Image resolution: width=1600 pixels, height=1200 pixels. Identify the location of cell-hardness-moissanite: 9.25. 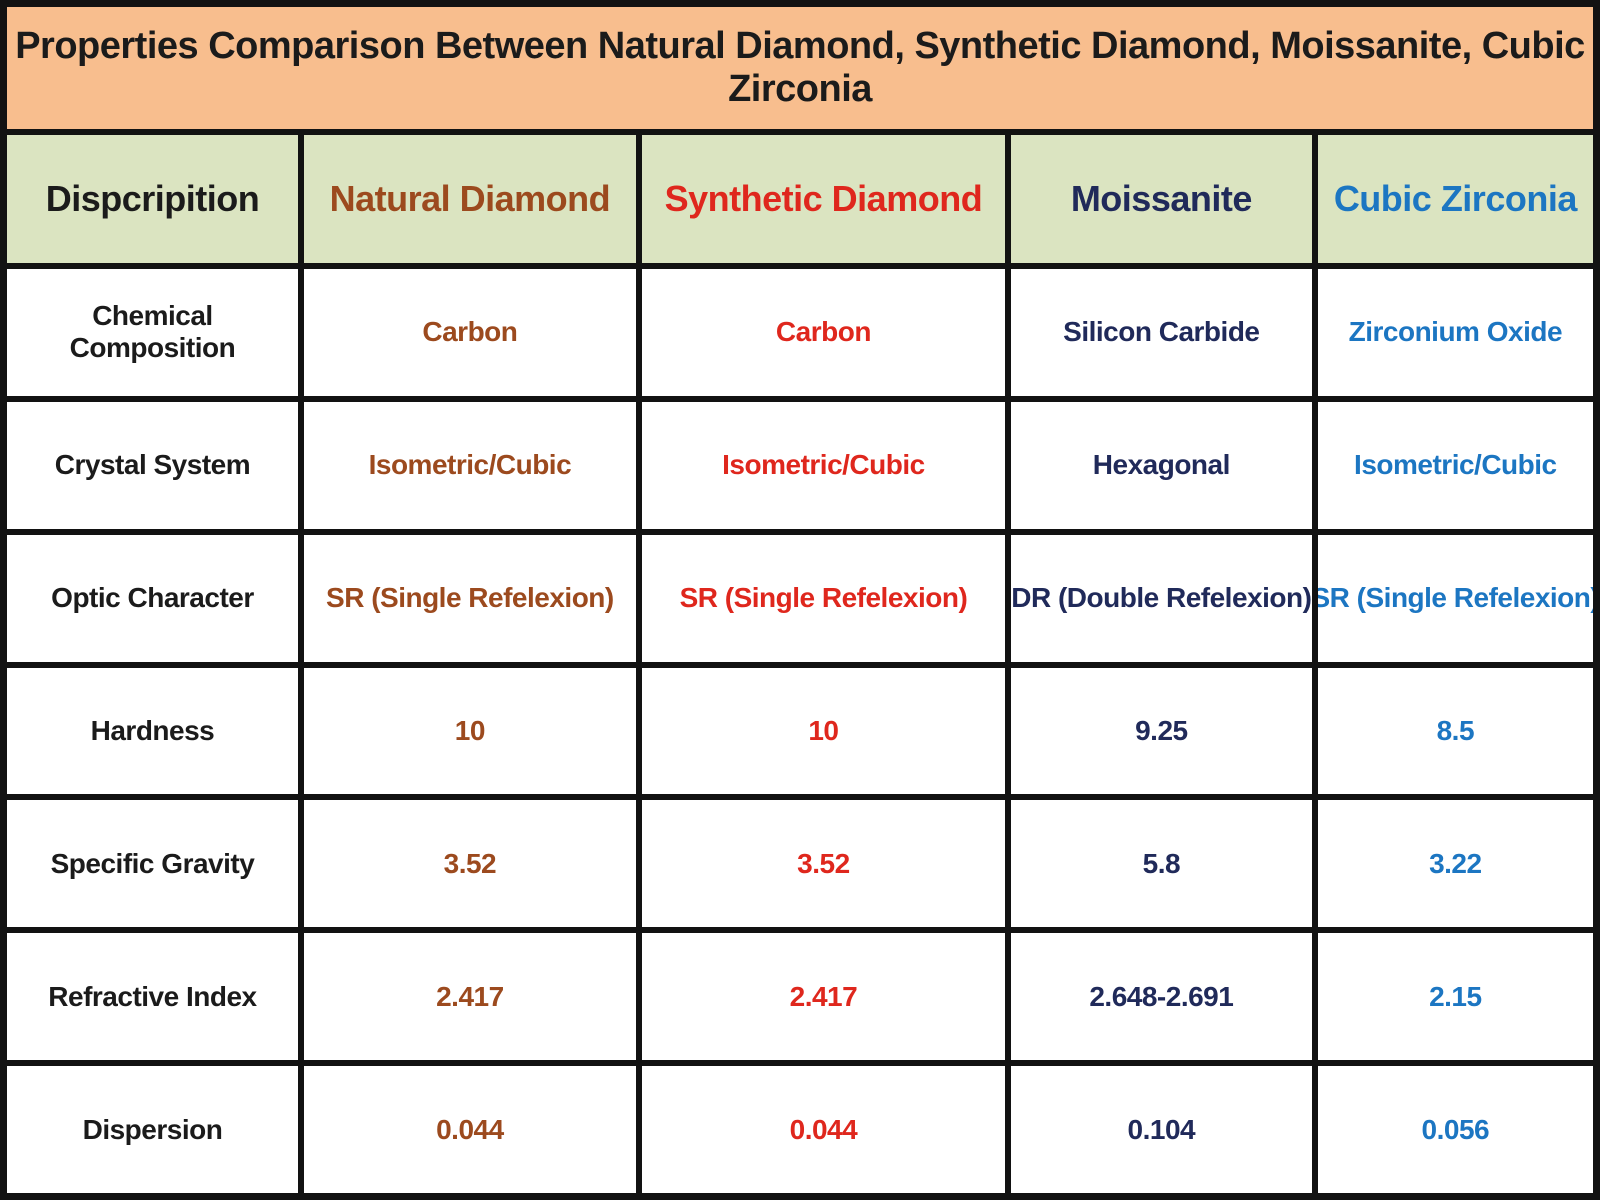
(1161, 731).